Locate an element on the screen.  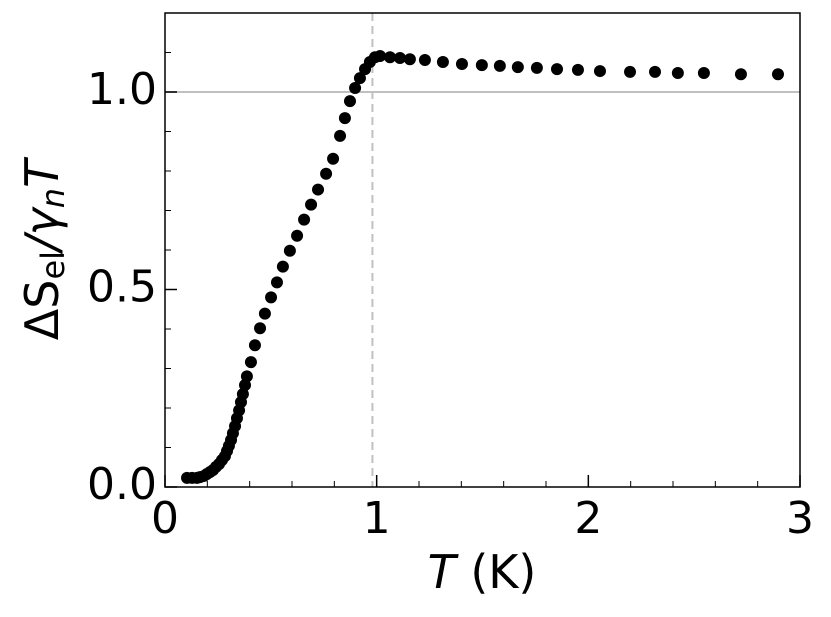
y-label-part: ΔS is located at coordinates (42, 310).